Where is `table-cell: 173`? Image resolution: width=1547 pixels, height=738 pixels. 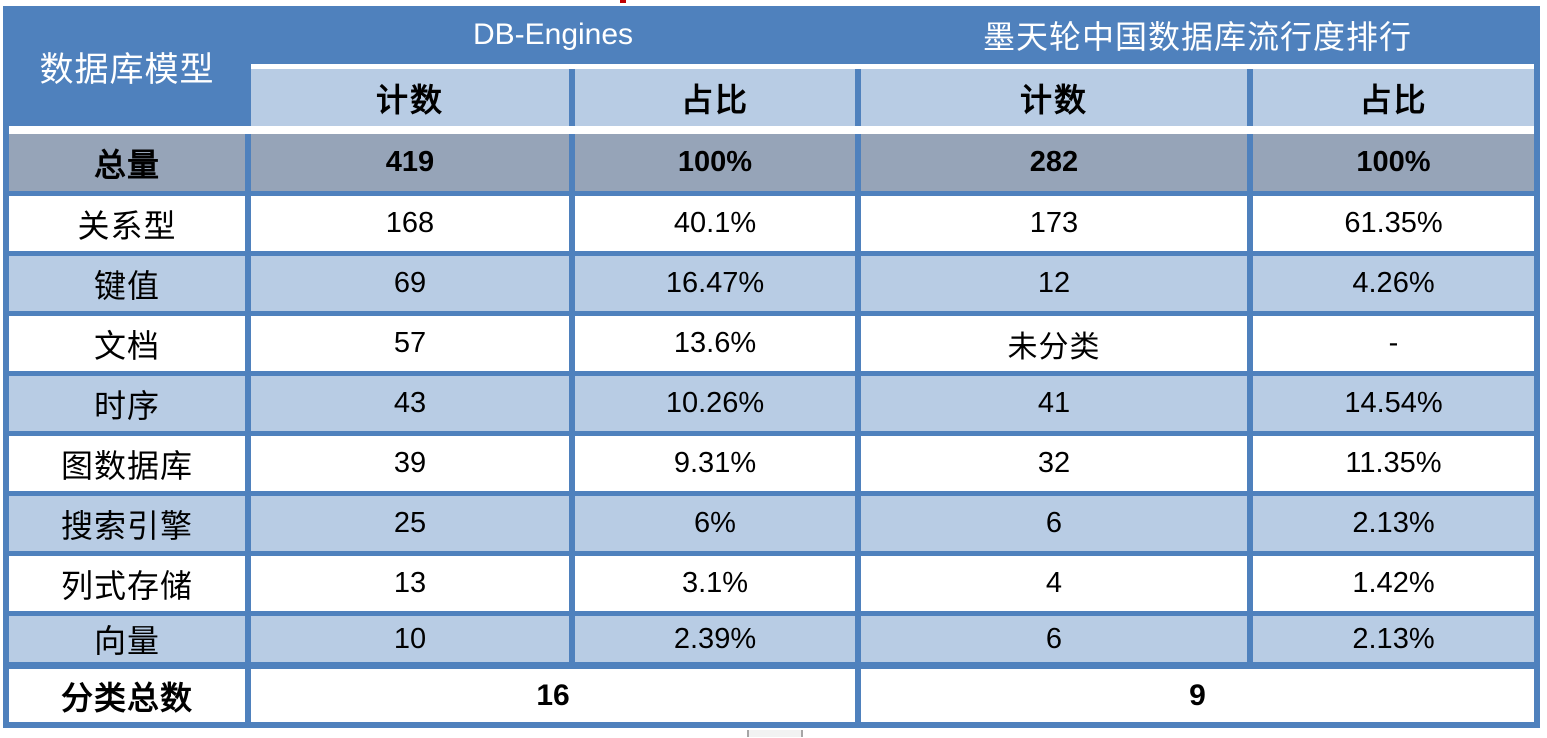 table-cell: 173 is located at coordinates (1054, 223).